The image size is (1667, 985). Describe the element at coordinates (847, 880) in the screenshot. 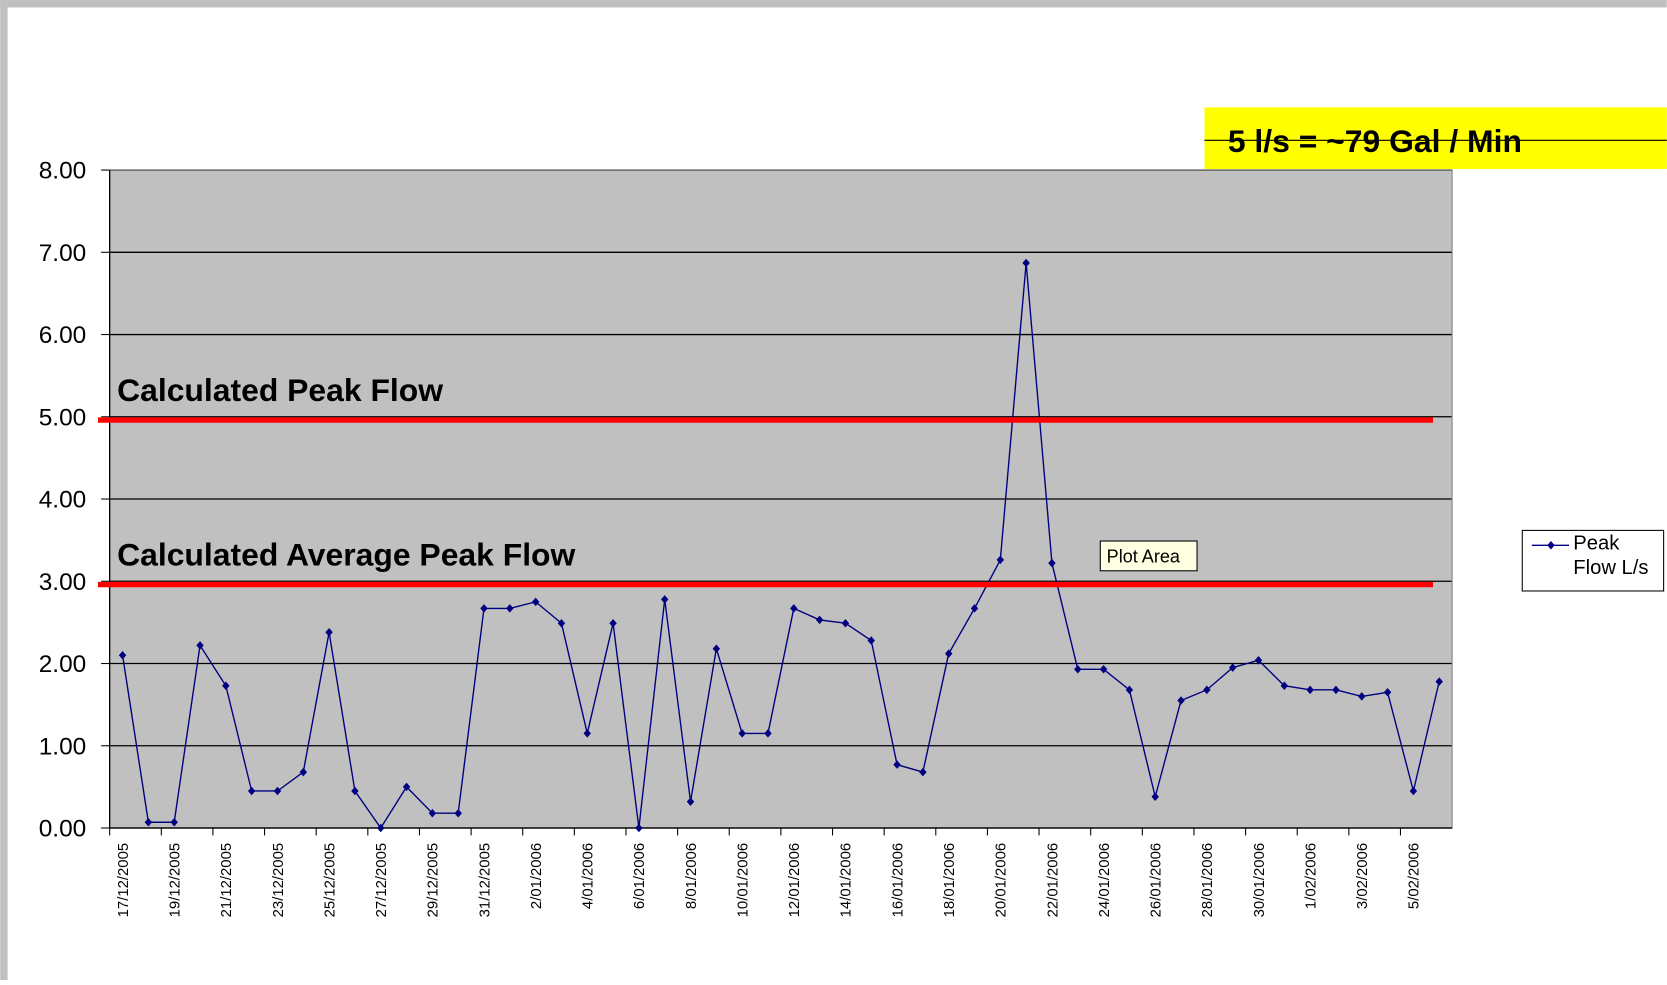

I see `x-tick-label: 14/01/2006` at that location.